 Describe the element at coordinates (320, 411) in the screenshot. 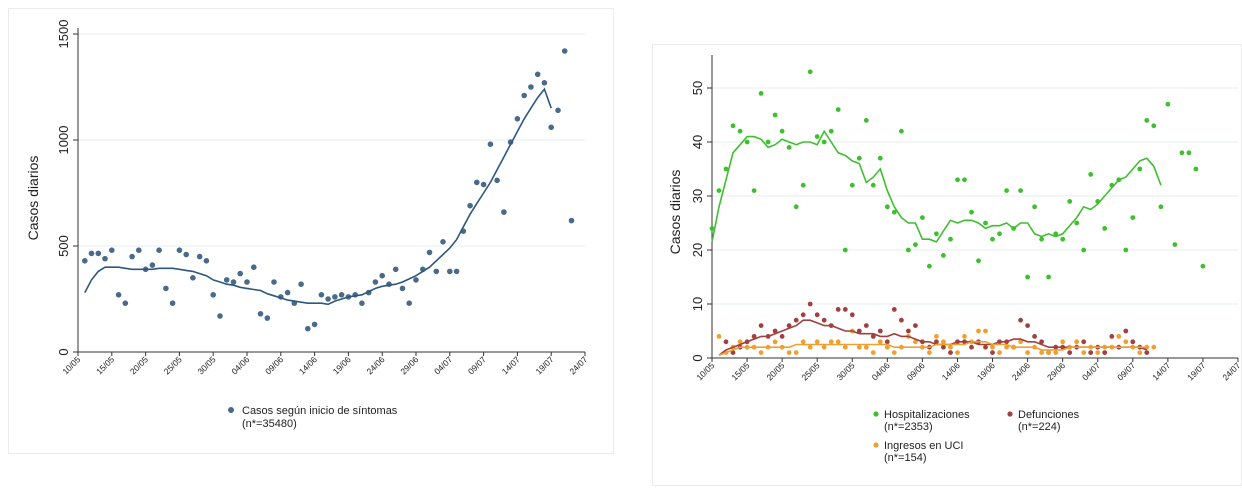

I see `legend-label-casos: Casos según inicio de síntomas` at that location.